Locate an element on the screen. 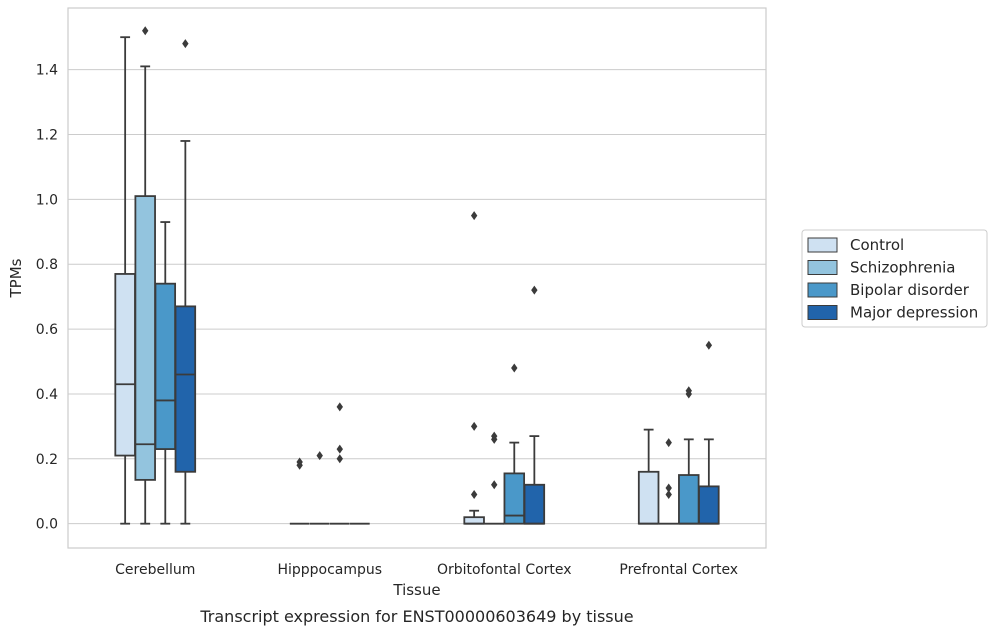  y-tick-label: 1.2 is located at coordinates (47, 135).